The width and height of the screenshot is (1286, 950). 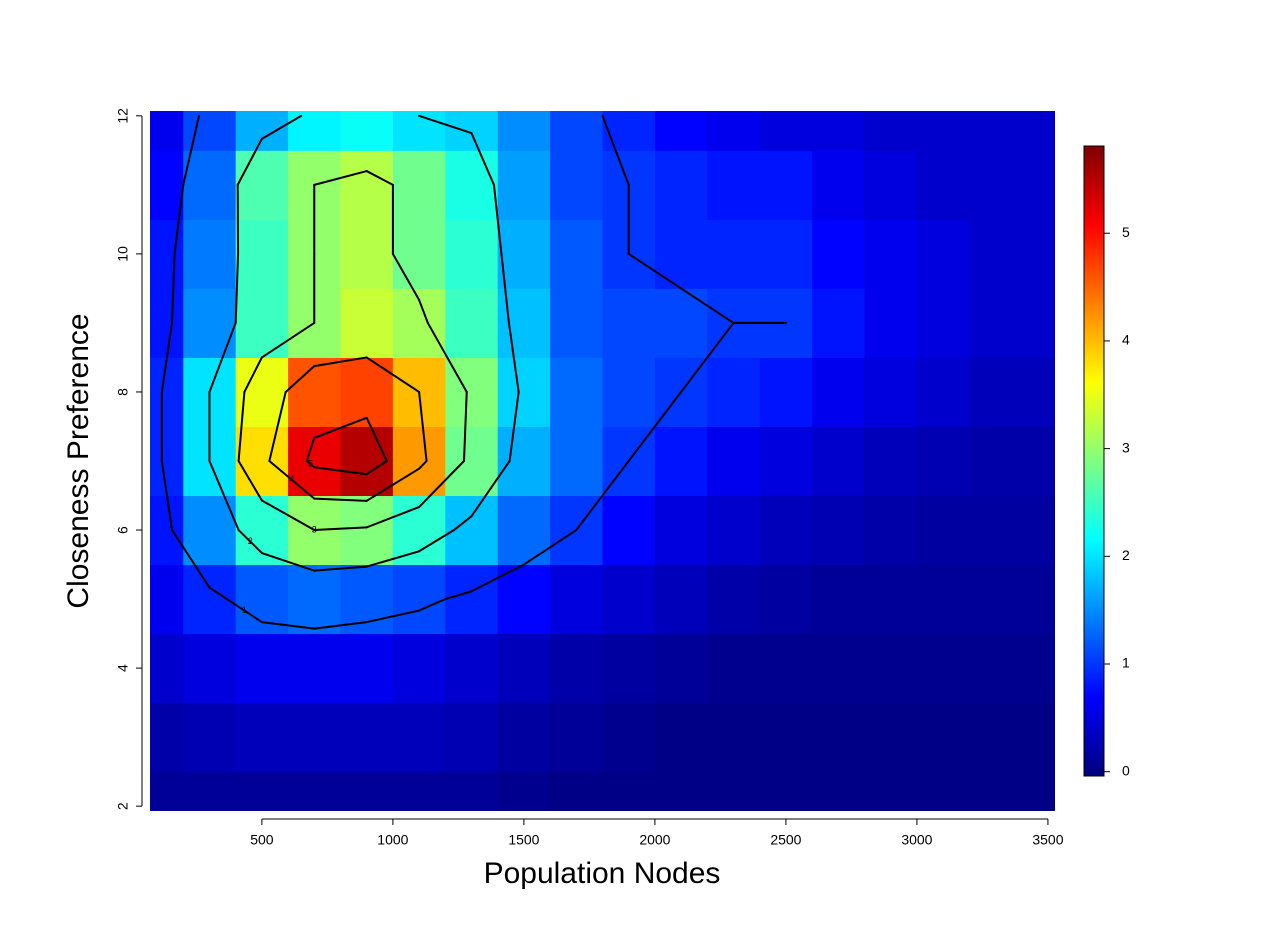 I want to click on x-tick-label: 500, so click(x=262, y=840).